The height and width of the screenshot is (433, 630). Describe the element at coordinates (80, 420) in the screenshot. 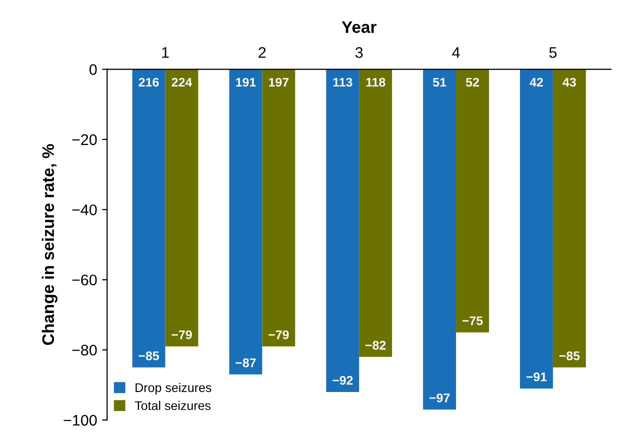

I see `y-tick-label: −100` at that location.